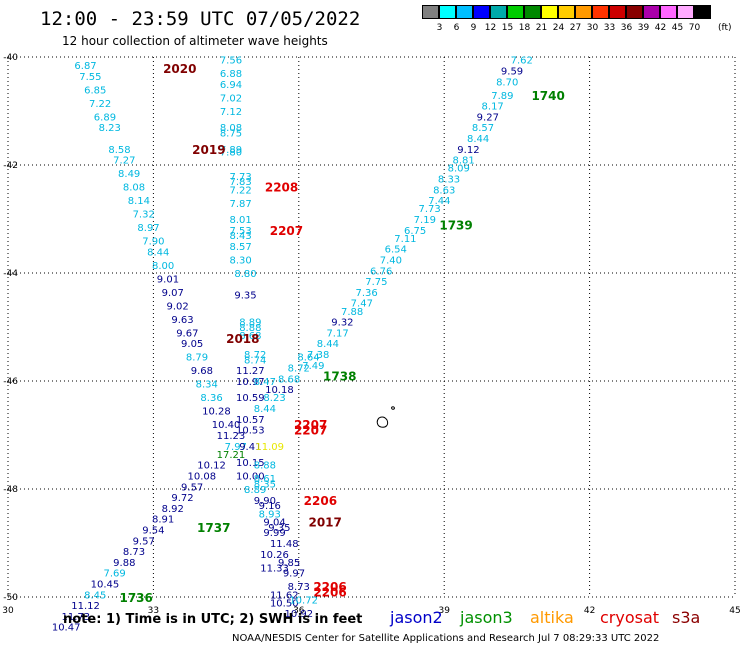  What do you see at coordinates (425, 220) in the screenshot?
I see `wave-height-value: 7.19` at bounding box center [425, 220].